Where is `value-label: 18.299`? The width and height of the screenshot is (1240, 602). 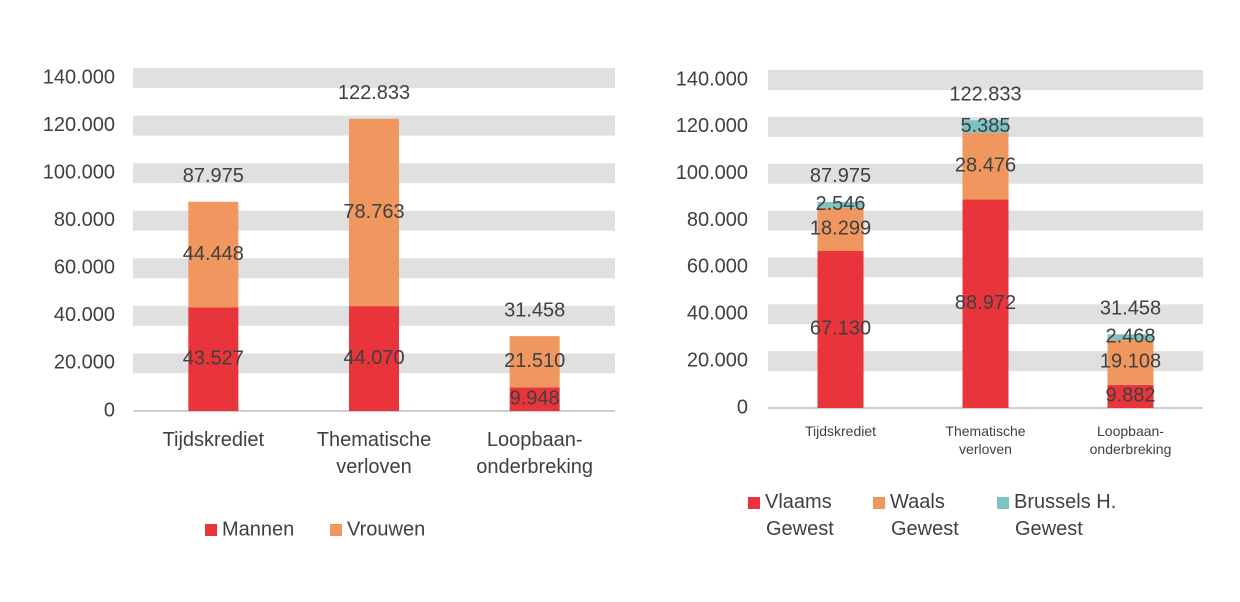
value-label: 18.299 is located at coordinates (840, 229).